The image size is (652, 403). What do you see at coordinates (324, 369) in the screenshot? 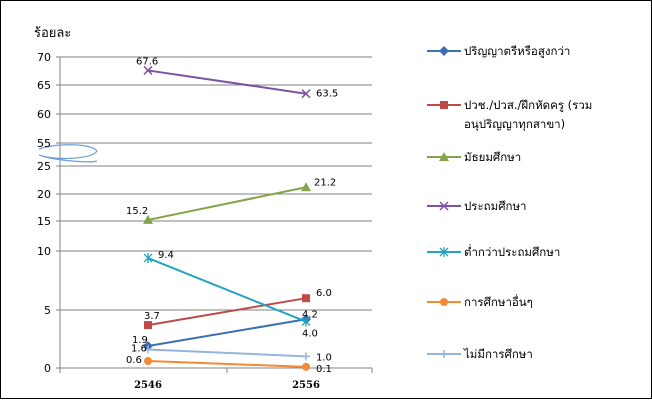
I see `data-label-5-1: 0.1` at bounding box center [324, 369].